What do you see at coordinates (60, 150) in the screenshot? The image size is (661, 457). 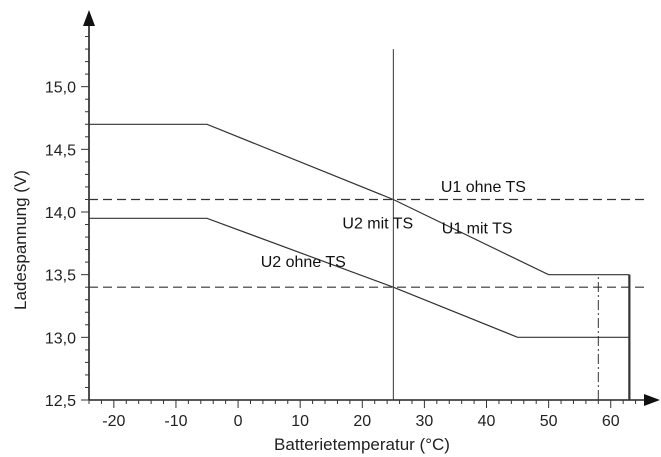 I see `y-tick-label: 14,5` at bounding box center [60, 150].